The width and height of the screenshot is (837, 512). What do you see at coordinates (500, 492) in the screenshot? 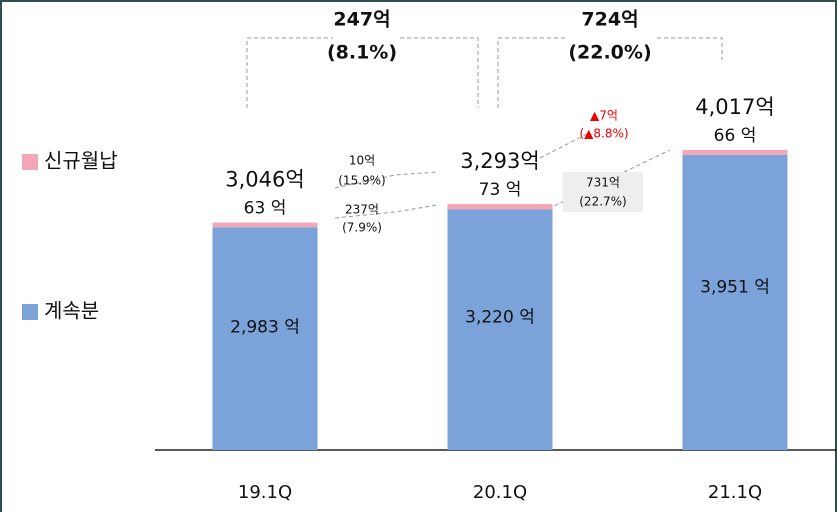
I see `x-tick-label: 20.1Q` at bounding box center [500, 492].